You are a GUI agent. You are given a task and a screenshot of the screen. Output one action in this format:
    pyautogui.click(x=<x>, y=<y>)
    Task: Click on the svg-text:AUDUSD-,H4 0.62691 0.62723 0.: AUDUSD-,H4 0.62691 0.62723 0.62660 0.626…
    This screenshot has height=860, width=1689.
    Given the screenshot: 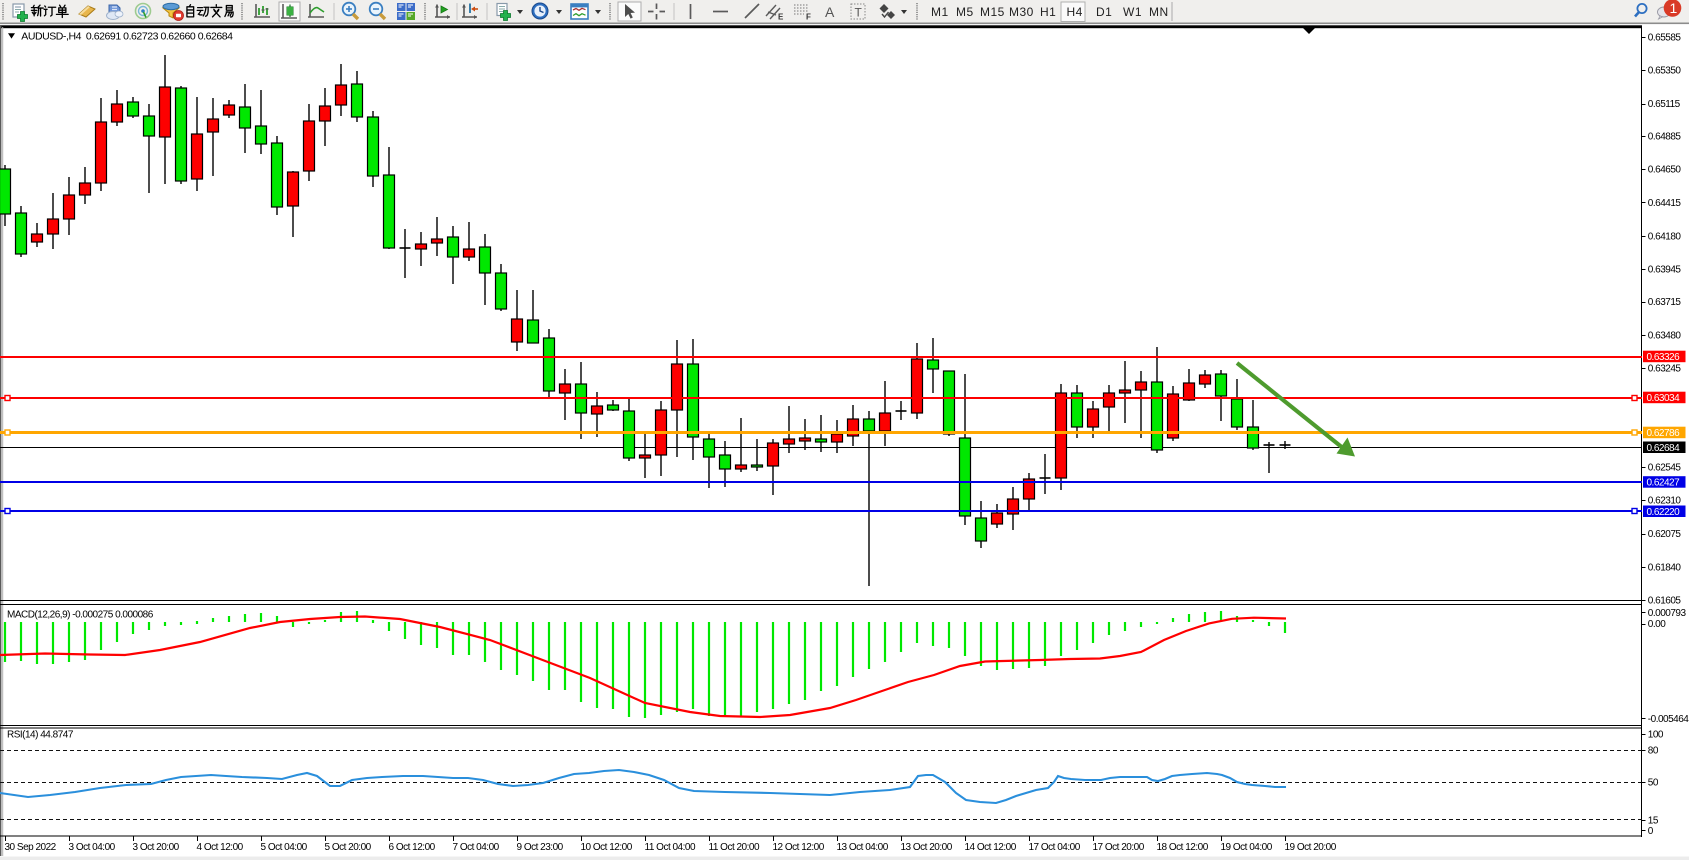 What is the action you would take?
    pyautogui.click(x=127, y=37)
    